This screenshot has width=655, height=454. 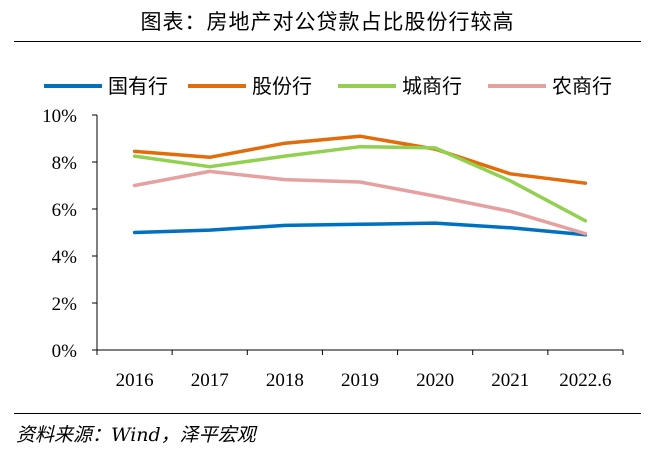 I want to click on legend-label: 城商行, so click(x=432, y=86).